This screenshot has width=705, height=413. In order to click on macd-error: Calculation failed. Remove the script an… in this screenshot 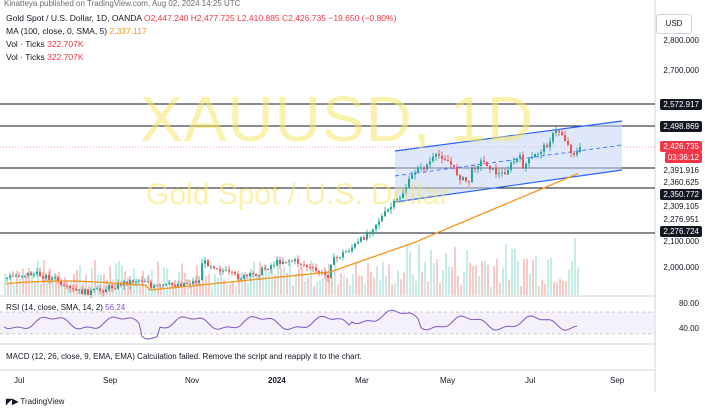, I will do `click(249, 356)`.